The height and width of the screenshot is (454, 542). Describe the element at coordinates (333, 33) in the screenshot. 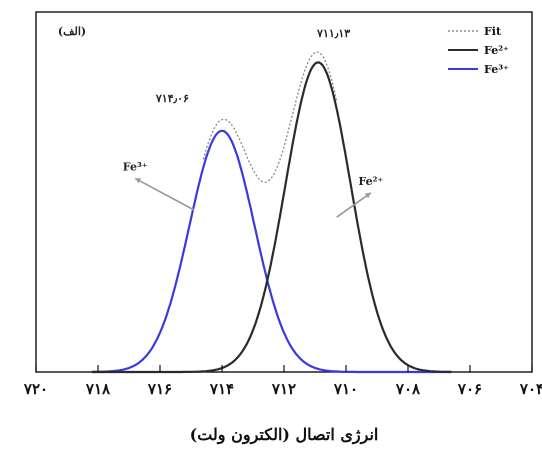

I see `annotation-label: ۷۱۱٫۱۳` at that location.